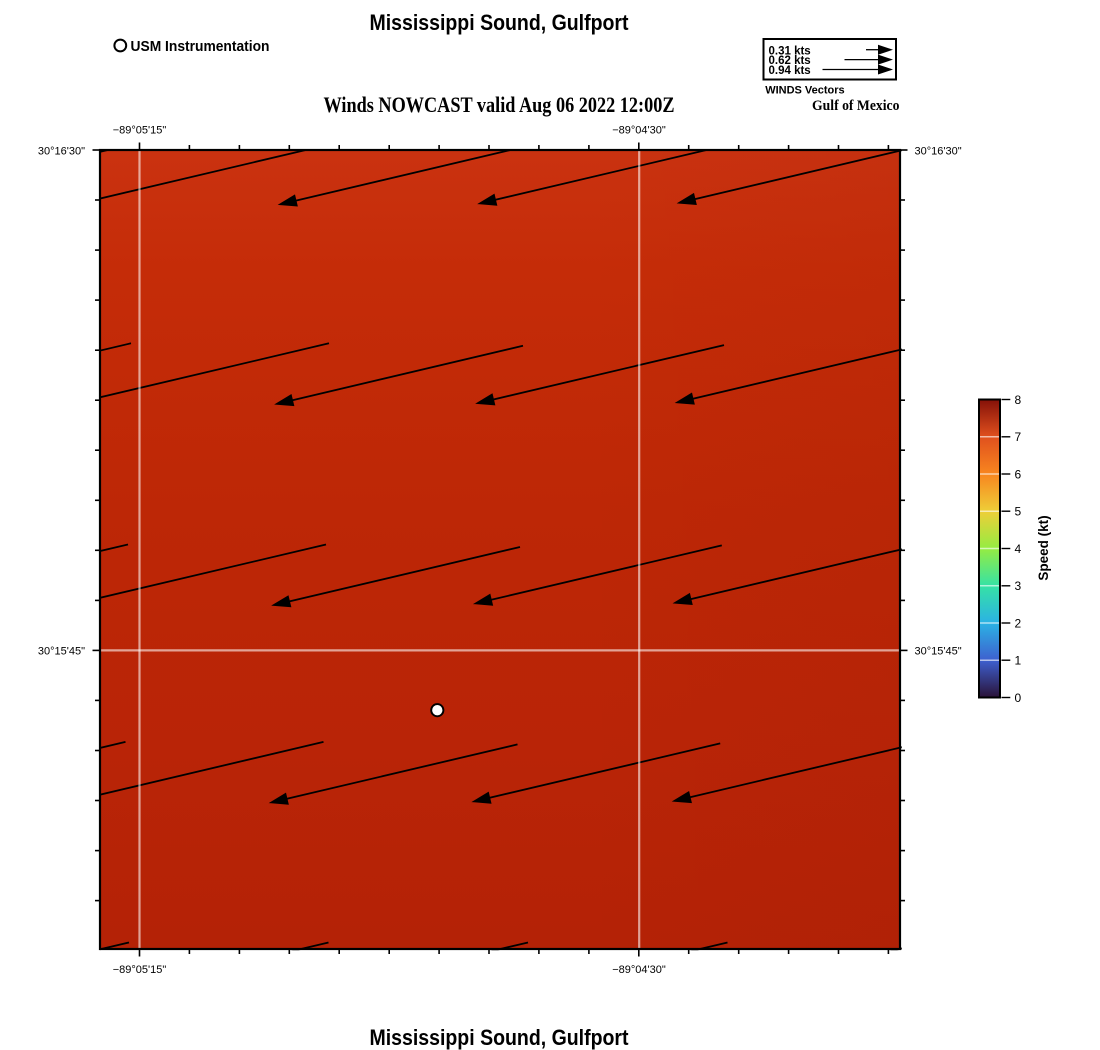 The height and width of the screenshot is (1050, 1100). I want to click on svg-text: USM Instrumentation, so click(200, 46).